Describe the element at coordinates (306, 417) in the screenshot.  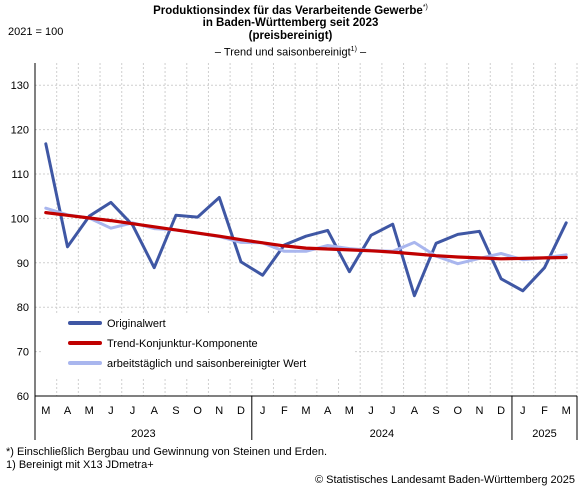
I see `x-axis: M A M J J A S O N D J F M A M J J A S O N D J F M 2023 2024 2025` at that location.